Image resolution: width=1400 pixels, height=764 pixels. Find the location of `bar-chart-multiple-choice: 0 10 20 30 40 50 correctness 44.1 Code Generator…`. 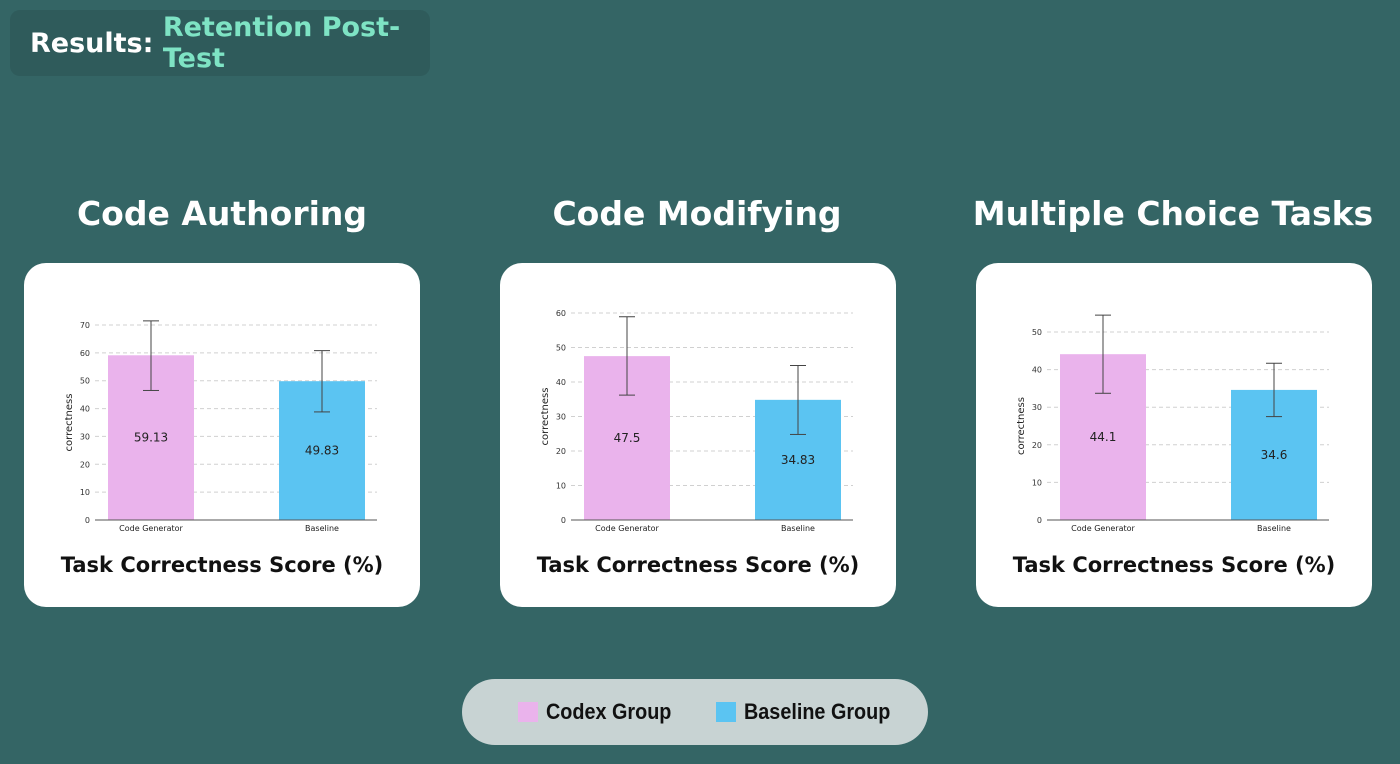

bar-chart-multiple-choice: 0 10 20 30 40 50 correctness 44.1 Code Generator… is located at coordinates (1172, 423).